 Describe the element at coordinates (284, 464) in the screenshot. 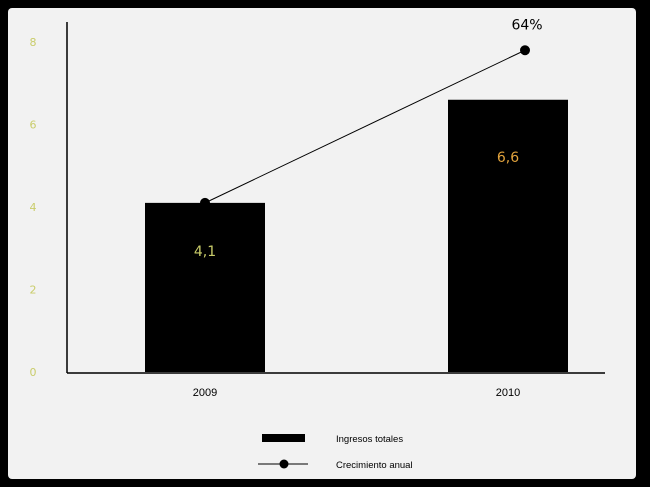

I see `legend-point-swatch` at that location.